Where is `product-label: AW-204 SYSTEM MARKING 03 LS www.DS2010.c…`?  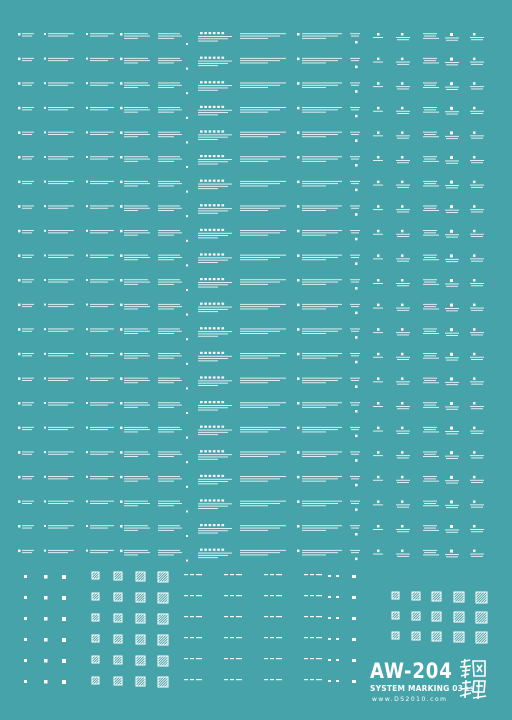
product-label: AW-204 SYSTEM MARKING 03 LS www.DS2010.c… is located at coordinates (429, 683).